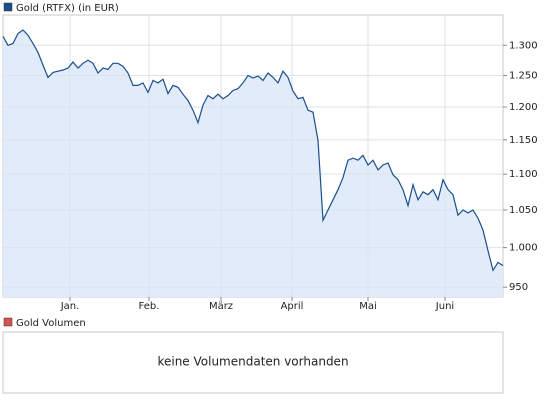  I want to click on legend-label: Gold Volumen, so click(51, 323).